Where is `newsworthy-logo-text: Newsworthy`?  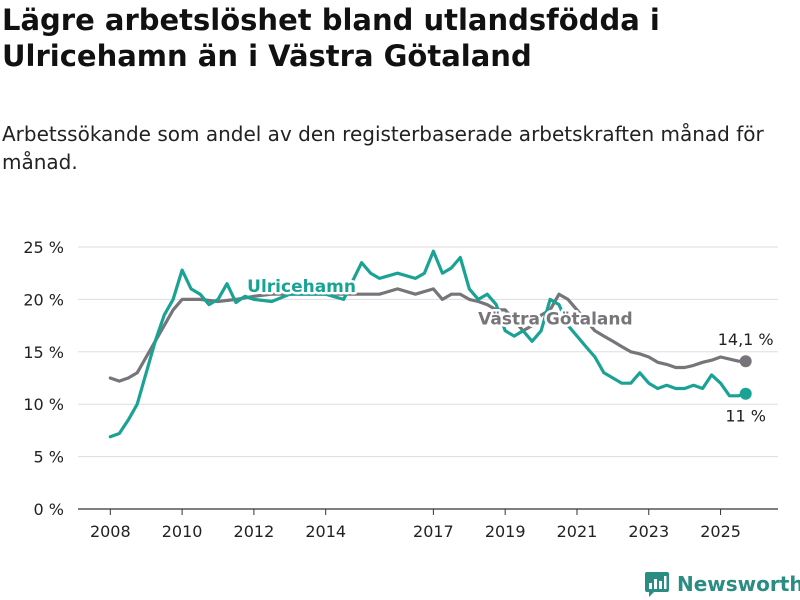 newsworthy-logo-text: Newsworthy is located at coordinates (738, 584).